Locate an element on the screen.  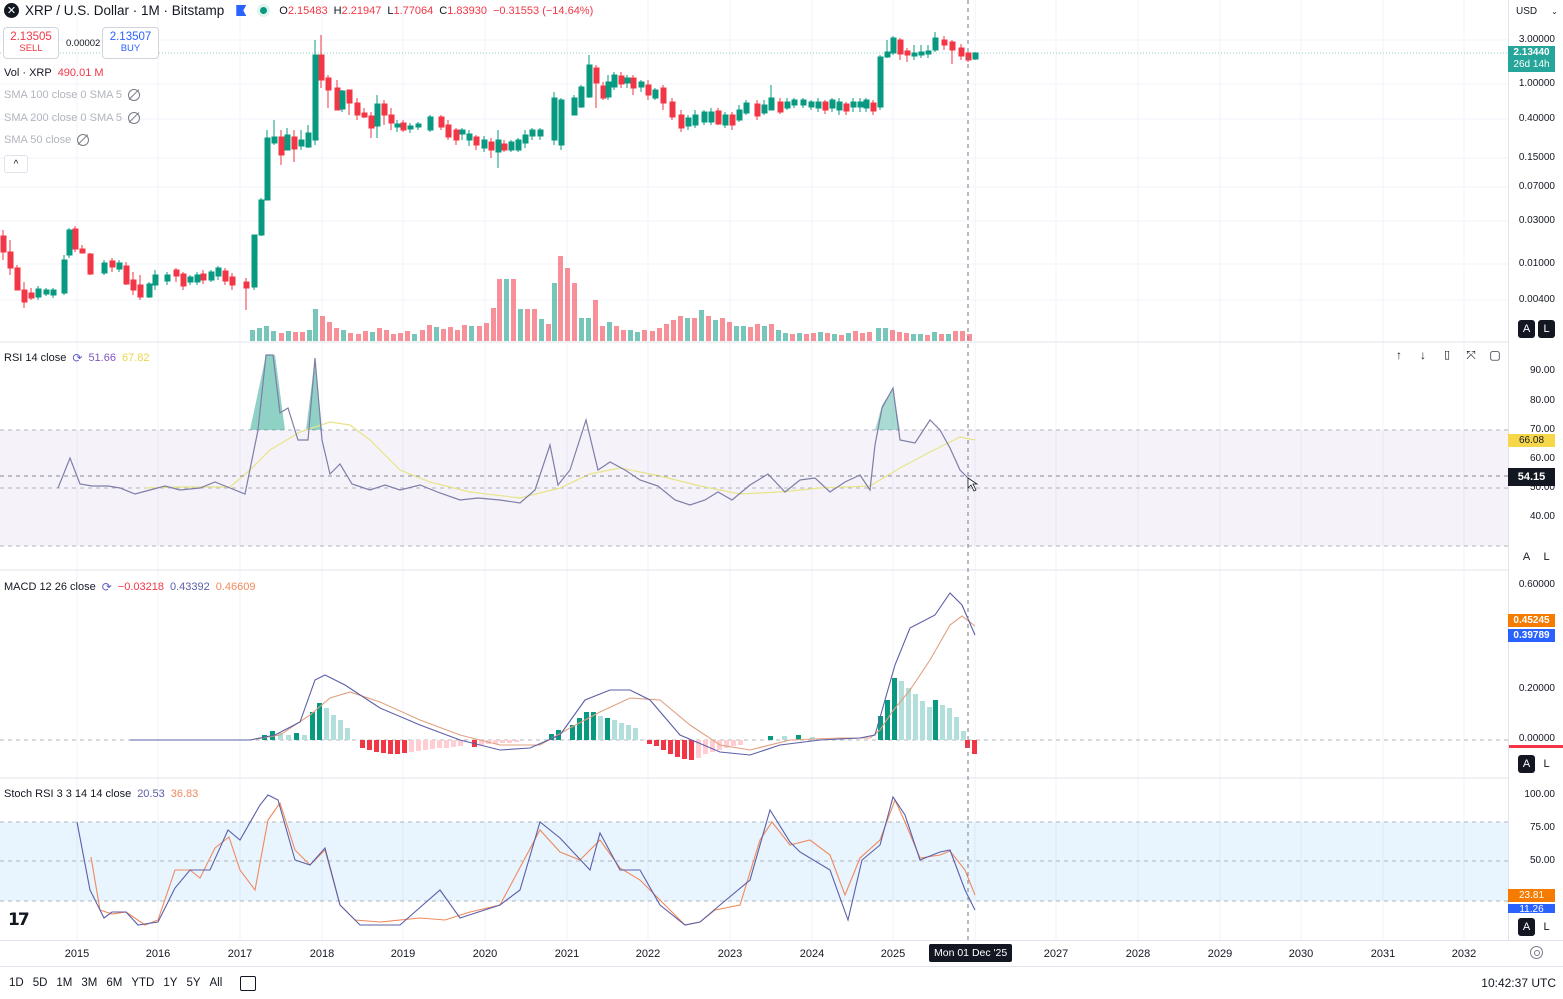
go-to-date-calendar-icon is located at coordinates (248, 983).